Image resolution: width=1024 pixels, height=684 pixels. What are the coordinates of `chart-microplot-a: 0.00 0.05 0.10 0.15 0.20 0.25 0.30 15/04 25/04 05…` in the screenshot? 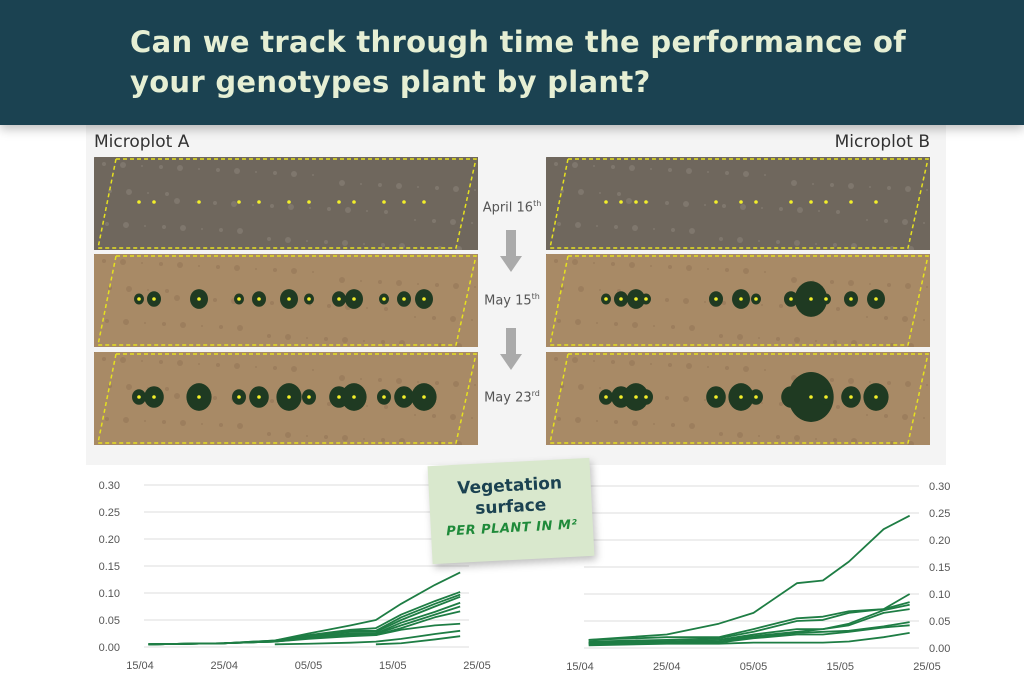 It's located at (295, 576).